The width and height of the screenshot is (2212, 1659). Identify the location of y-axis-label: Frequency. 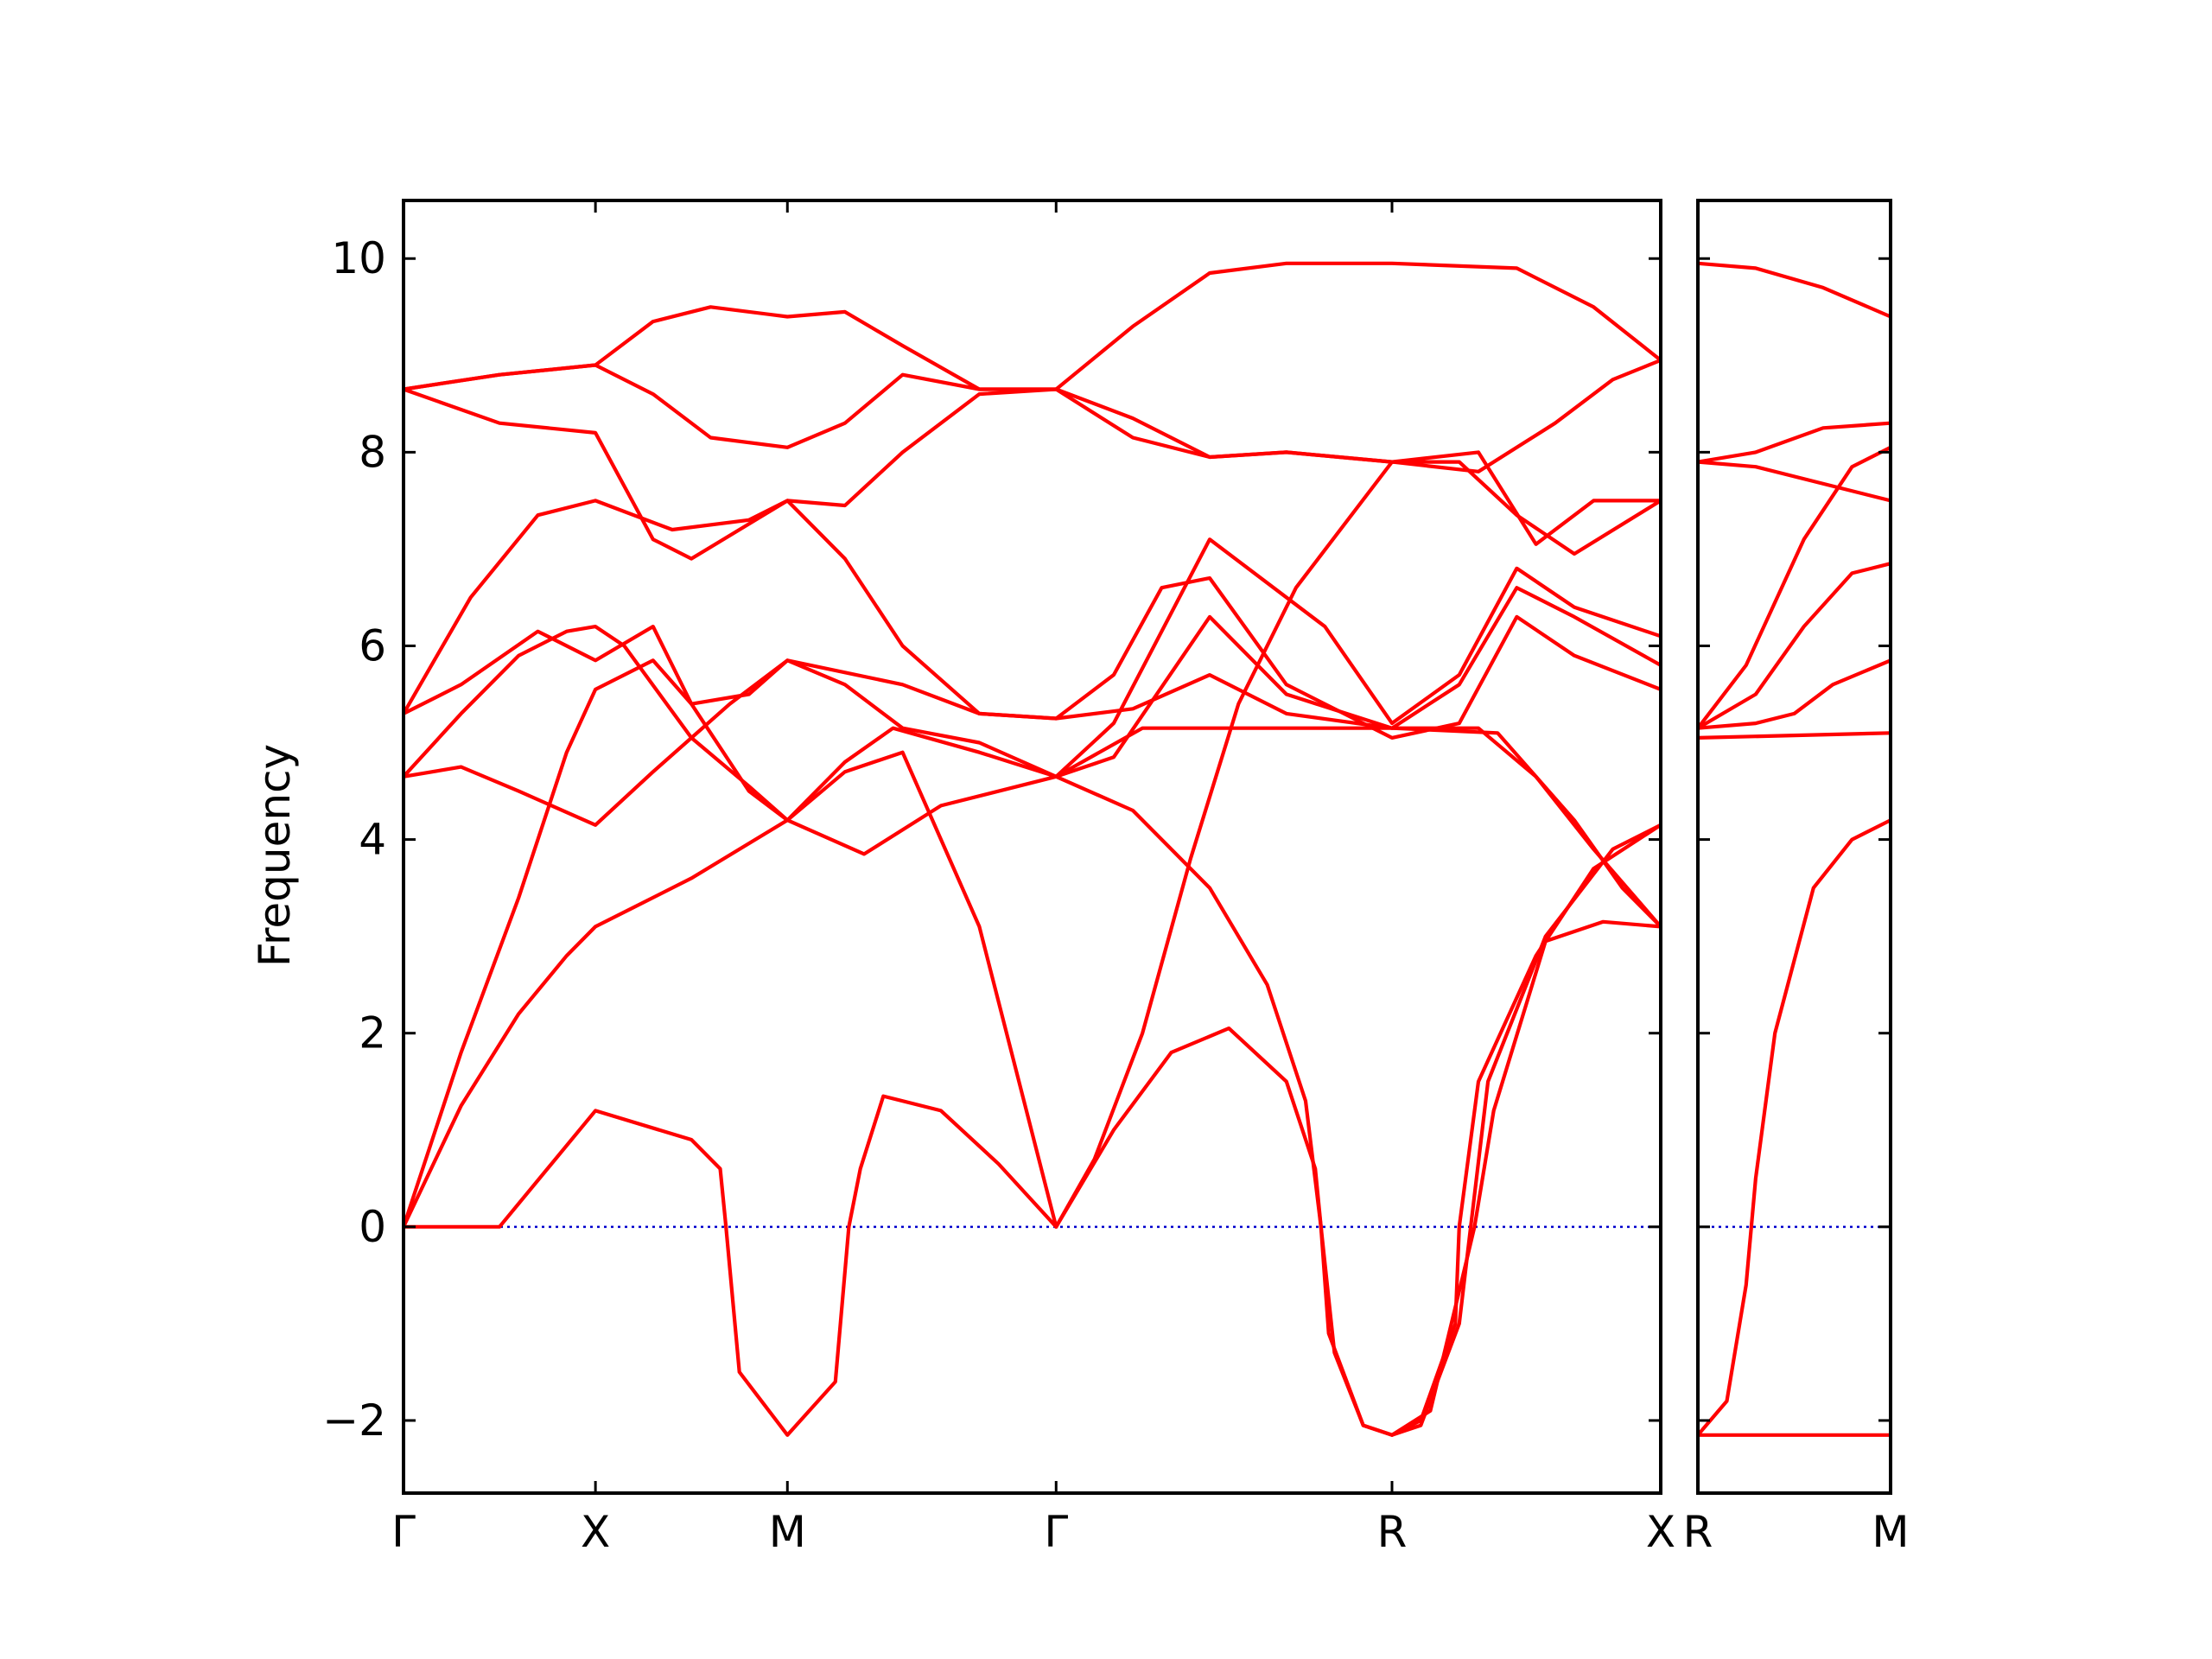
(275, 855).